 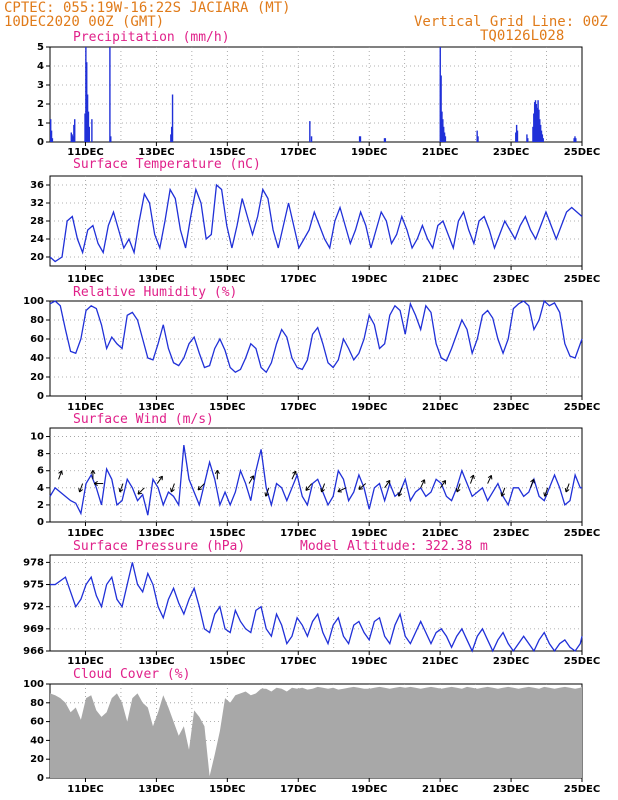 What do you see at coordinates (40, 123) in the screenshot?
I see `y-tick-label: 1` at bounding box center [40, 123].